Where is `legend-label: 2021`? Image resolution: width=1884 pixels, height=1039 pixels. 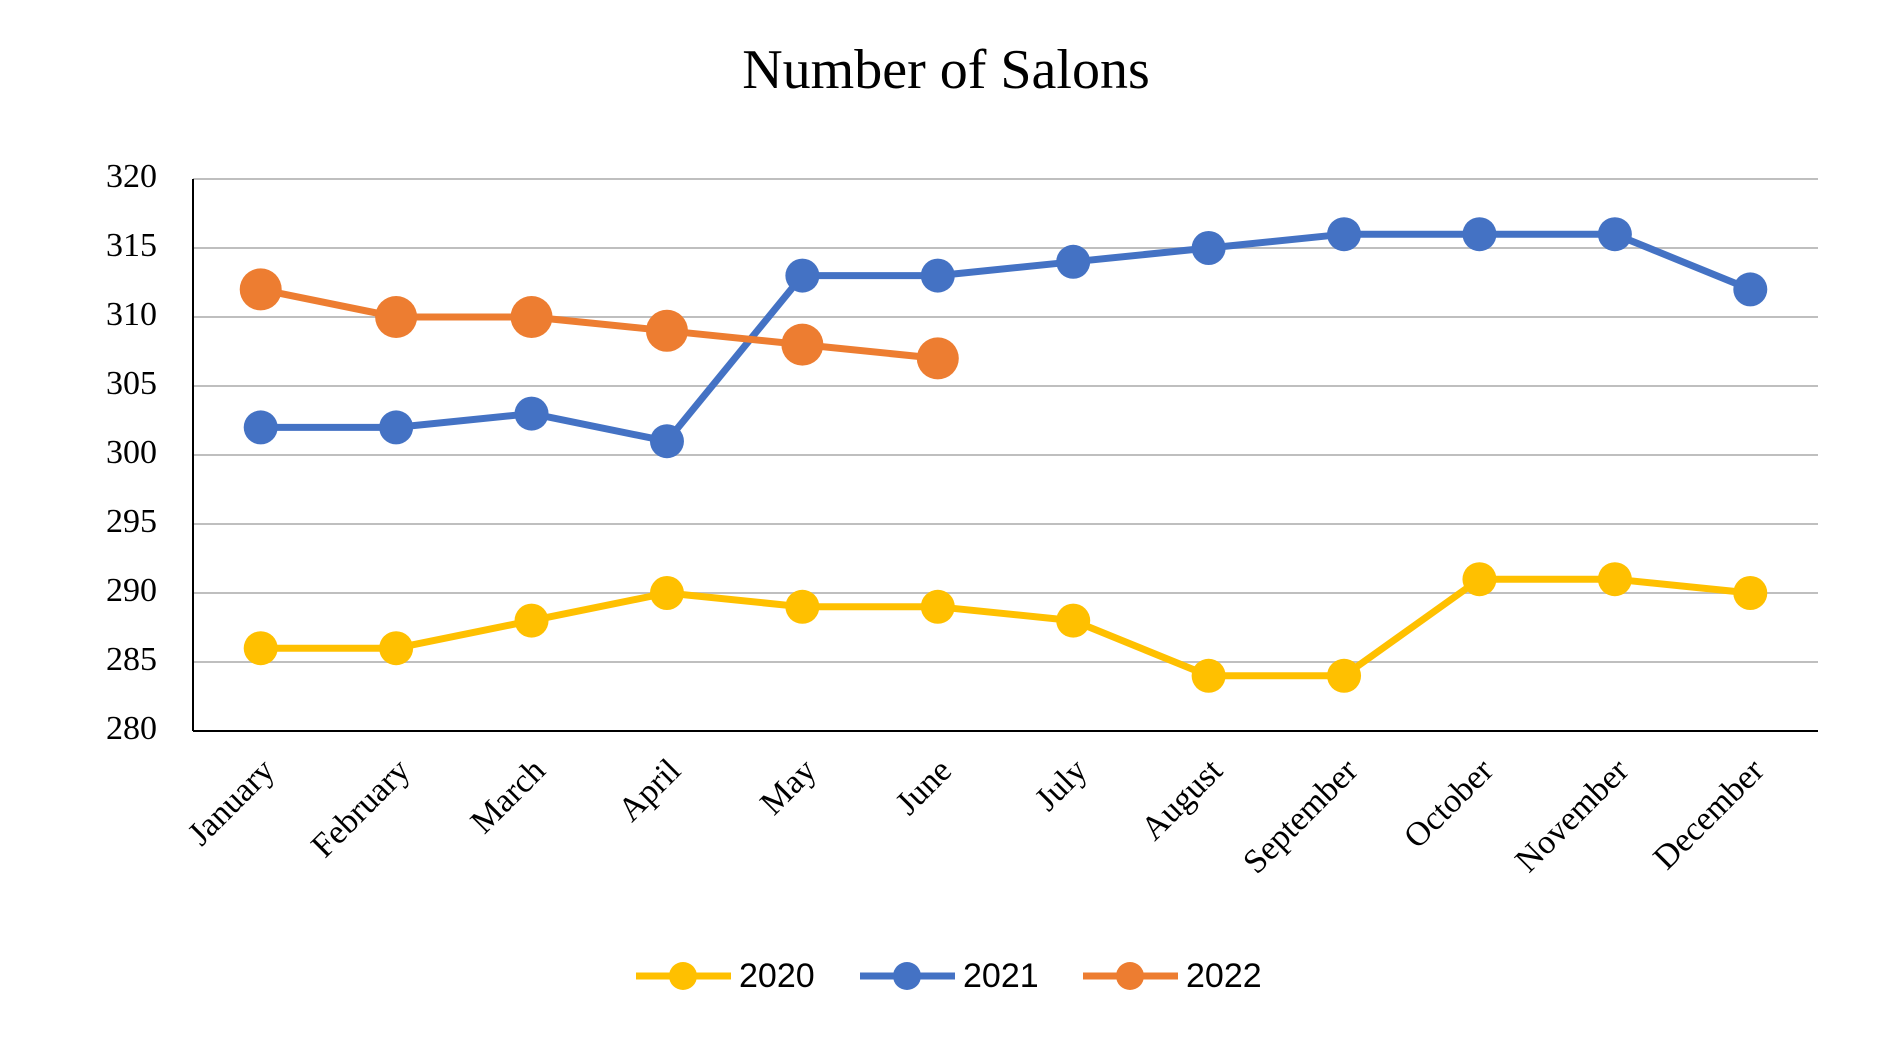
legend-label: 2021 is located at coordinates (1001, 976).